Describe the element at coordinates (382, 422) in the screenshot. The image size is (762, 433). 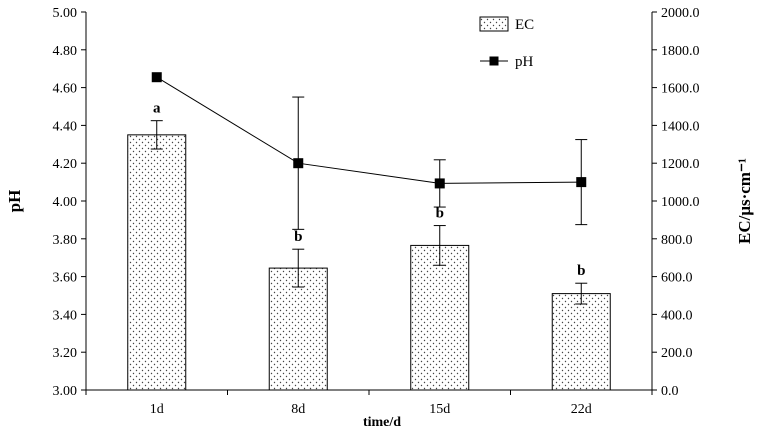
I see `x-axis-title: time/d` at that location.